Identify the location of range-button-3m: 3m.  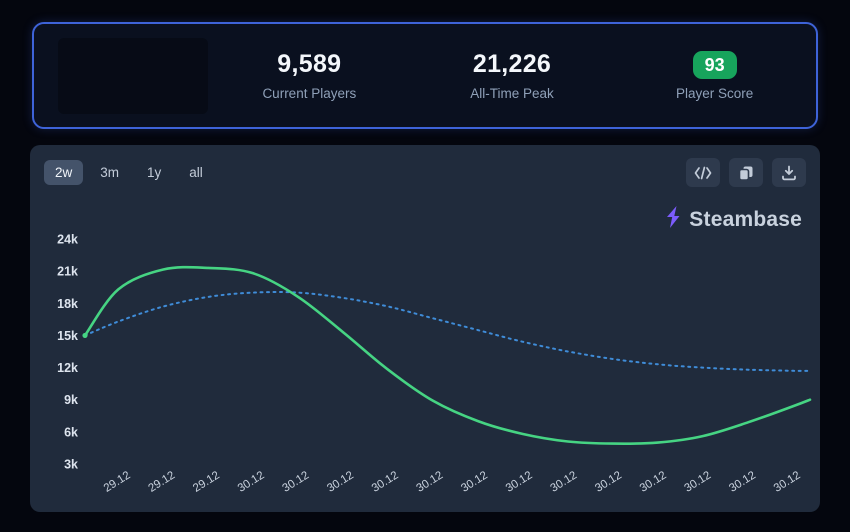
(109, 172).